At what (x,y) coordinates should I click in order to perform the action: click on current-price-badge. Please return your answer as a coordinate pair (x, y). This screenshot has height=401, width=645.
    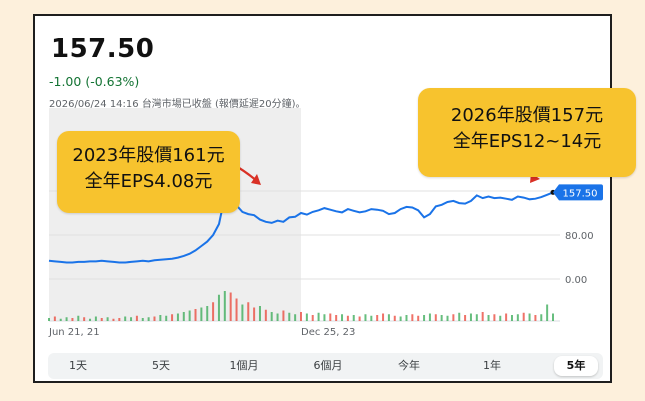
    Looking at the image, I should click on (578, 192).